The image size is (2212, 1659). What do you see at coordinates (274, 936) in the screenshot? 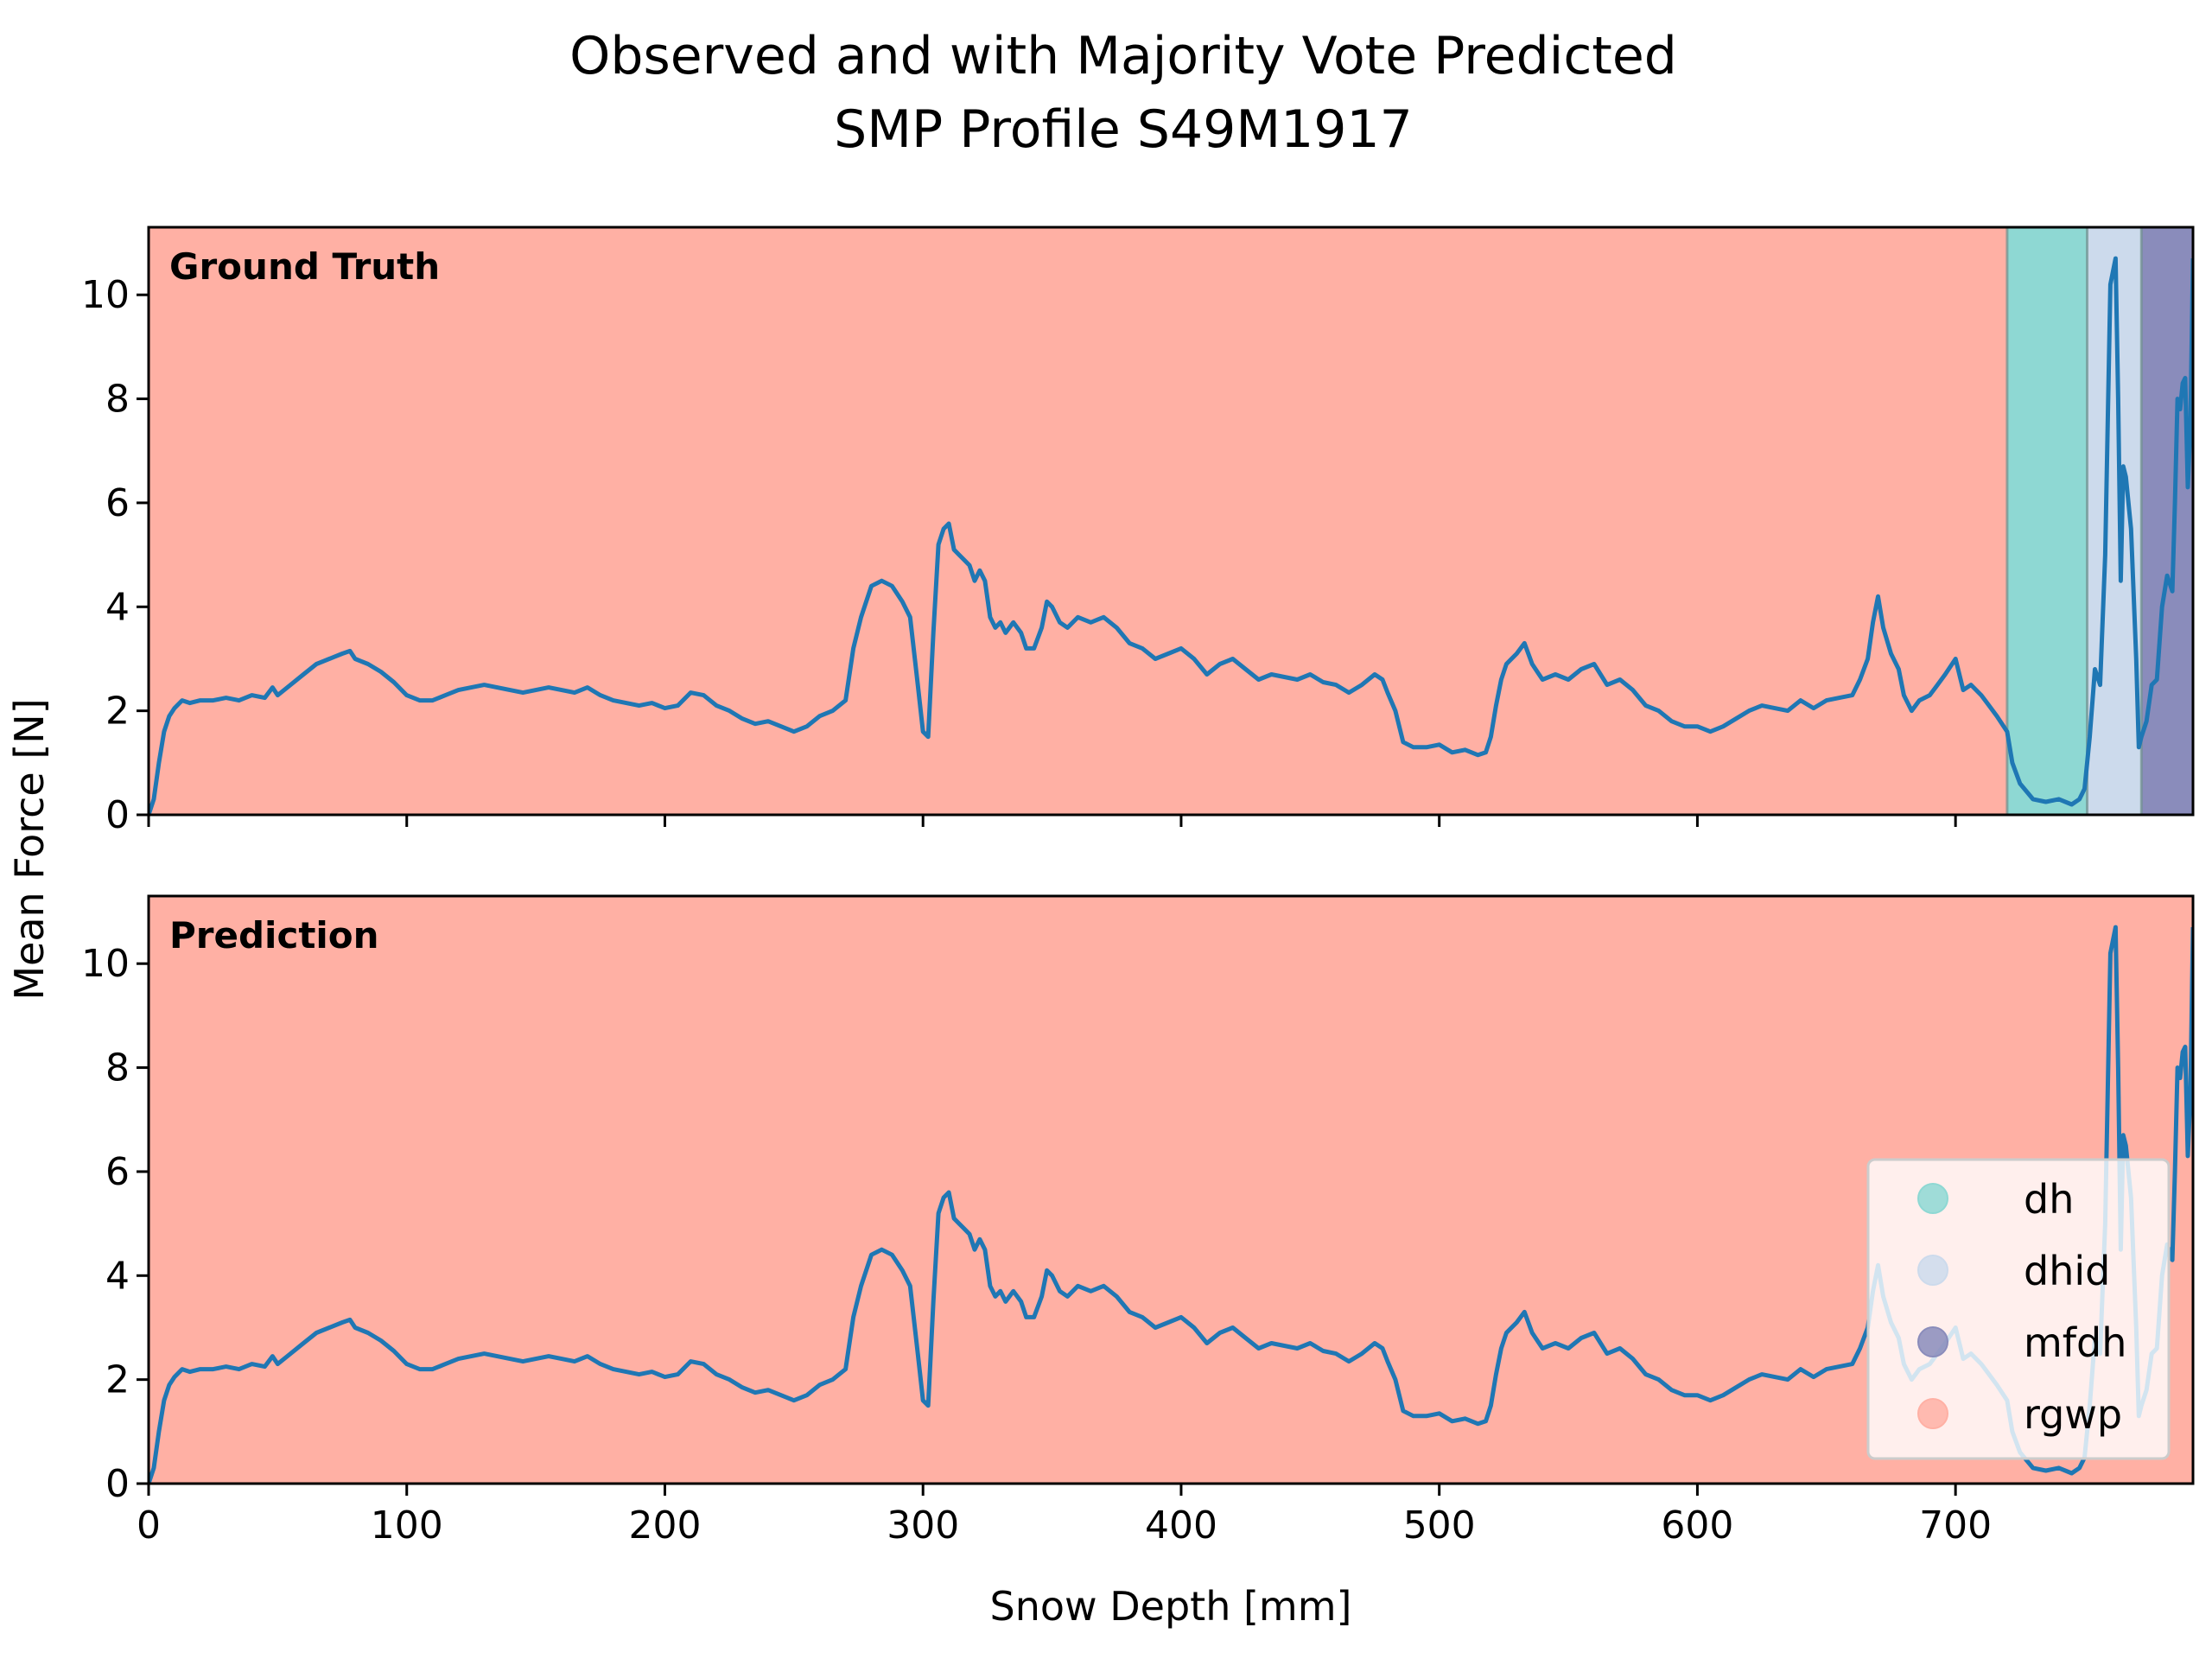
I see `panel-label: Prediction` at bounding box center [274, 936].